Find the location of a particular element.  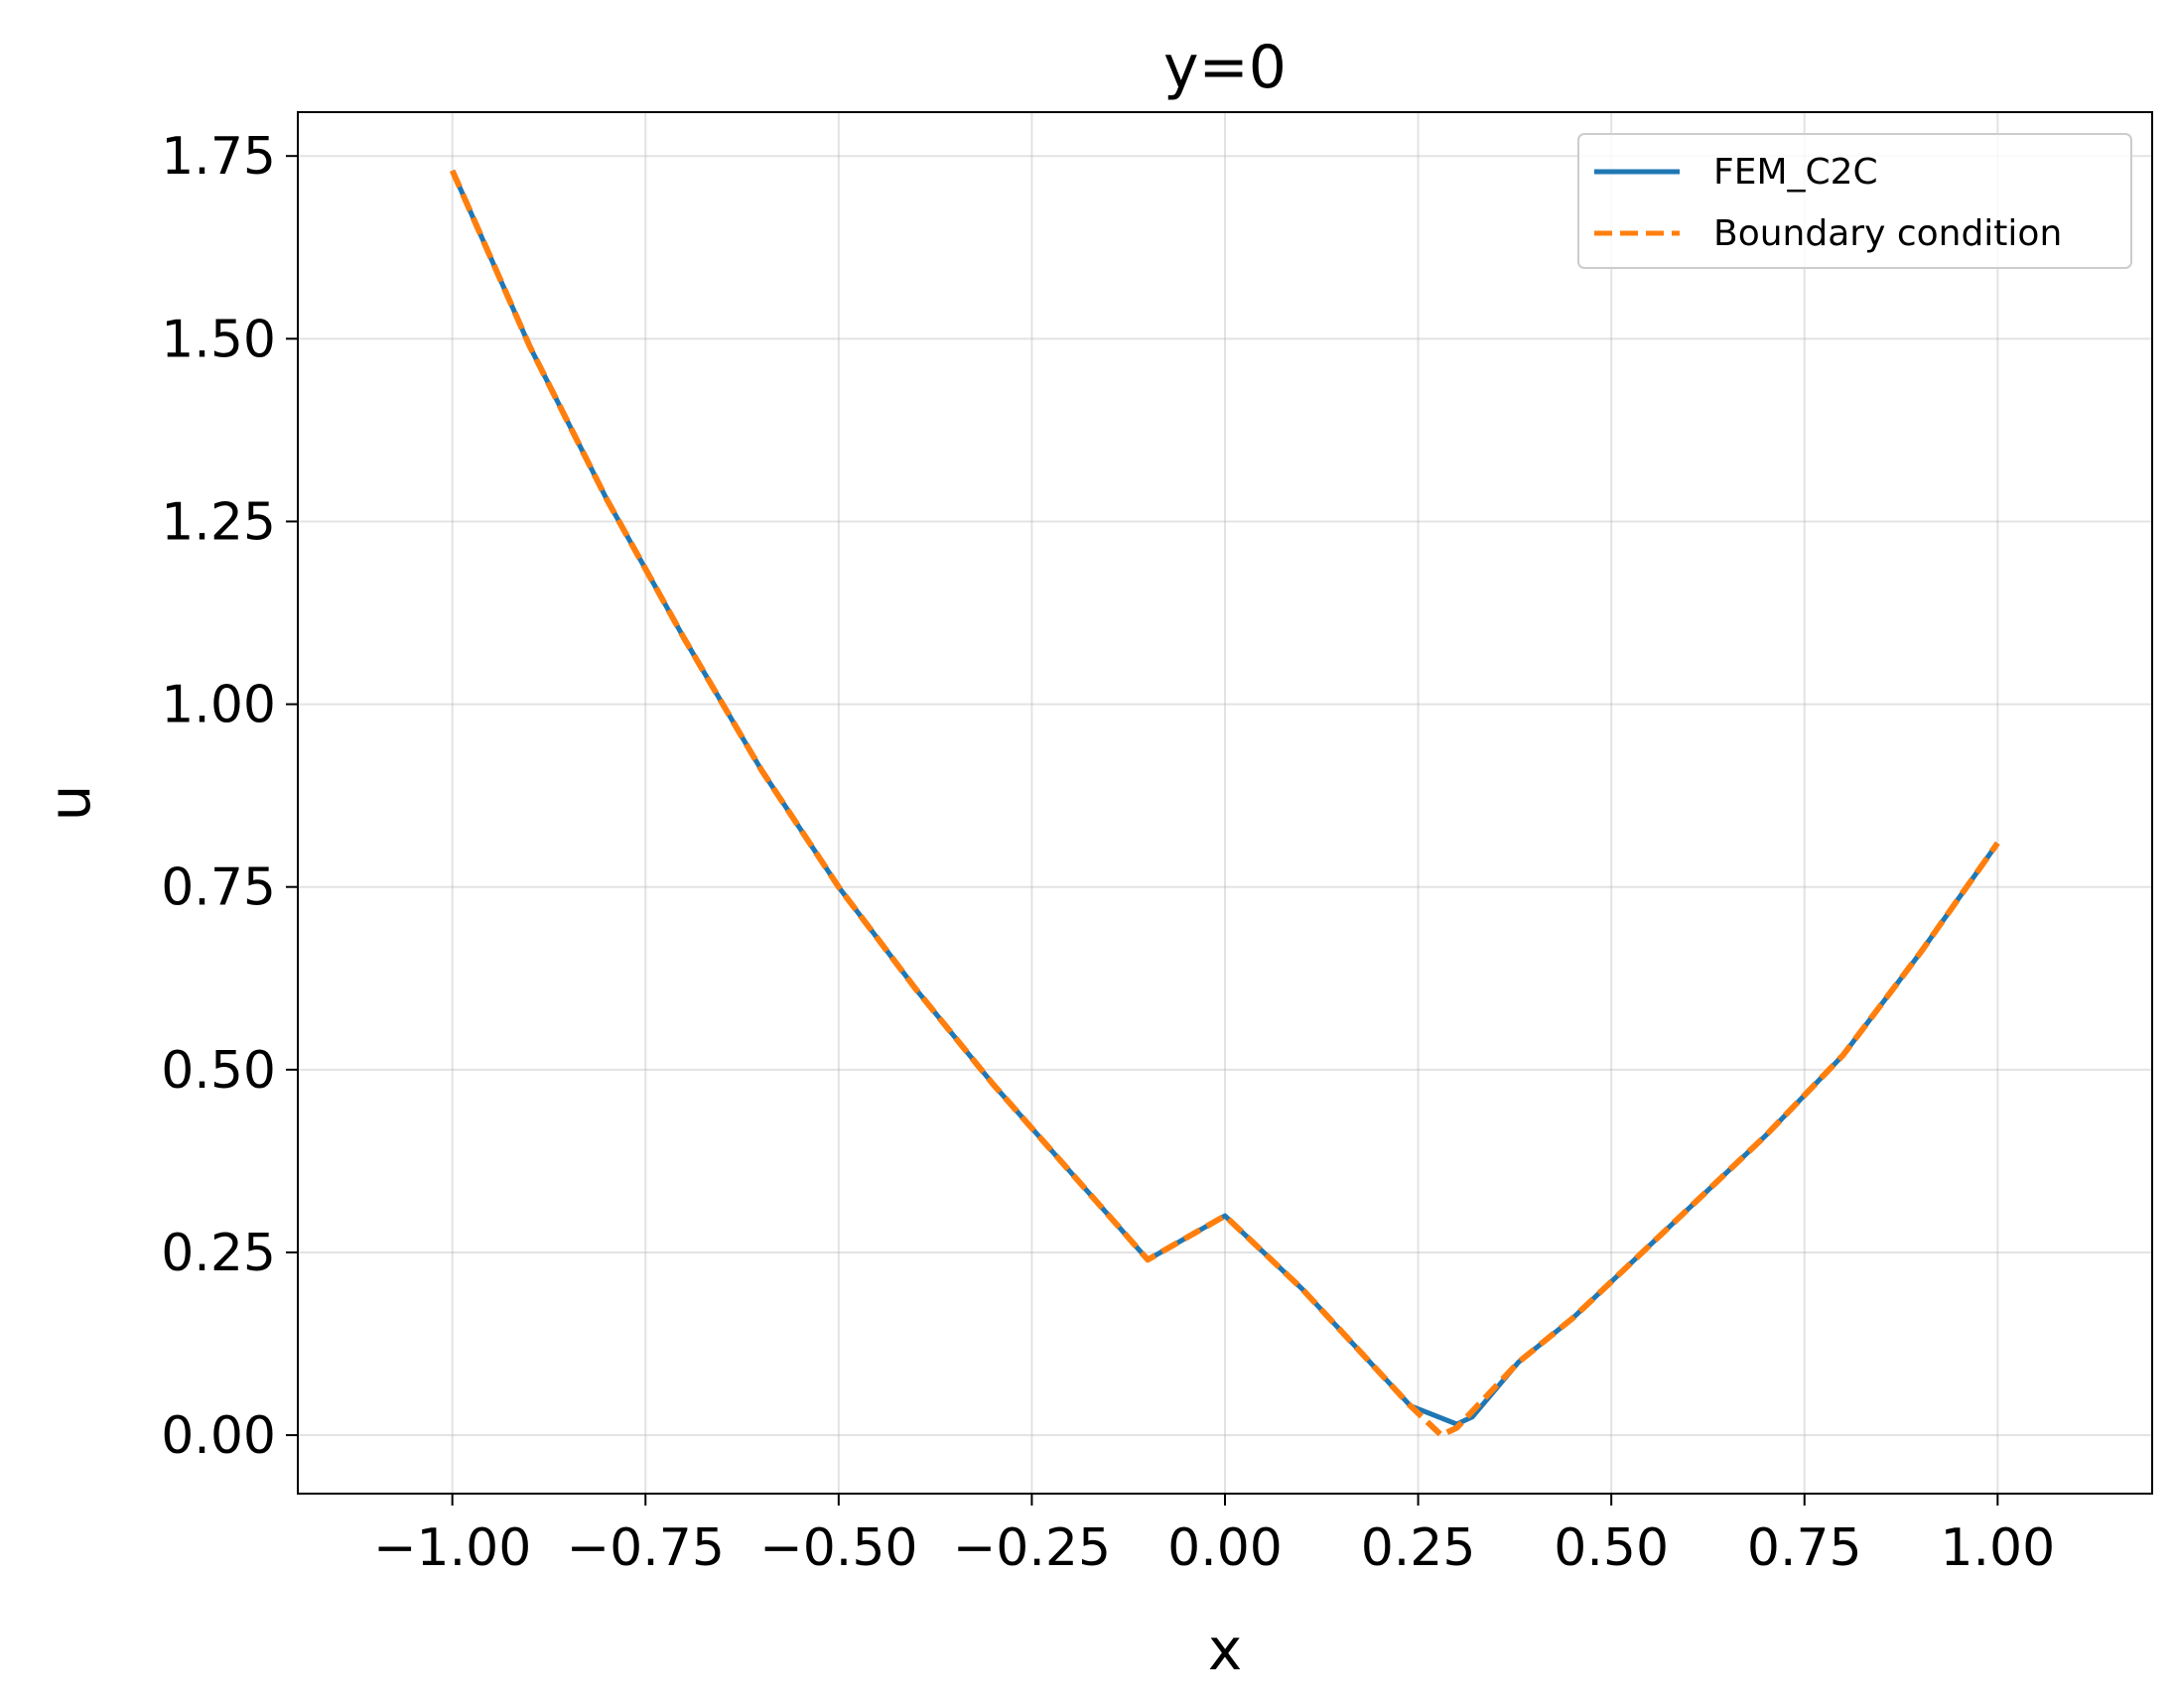

legend-label: FEM_C2C is located at coordinates (1795, 172).